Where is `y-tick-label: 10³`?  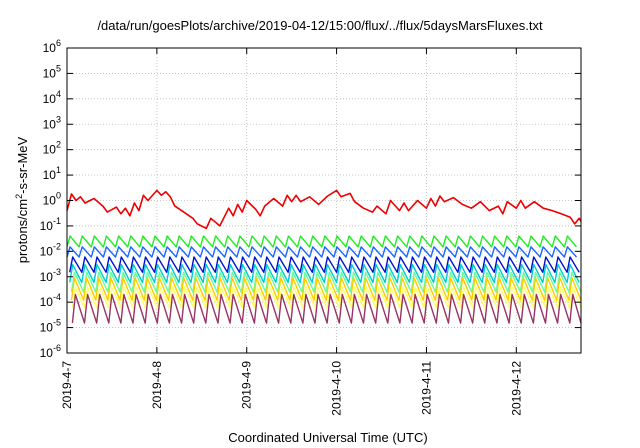 y-tick-label: 10³ is located at coordinates (52, 122).